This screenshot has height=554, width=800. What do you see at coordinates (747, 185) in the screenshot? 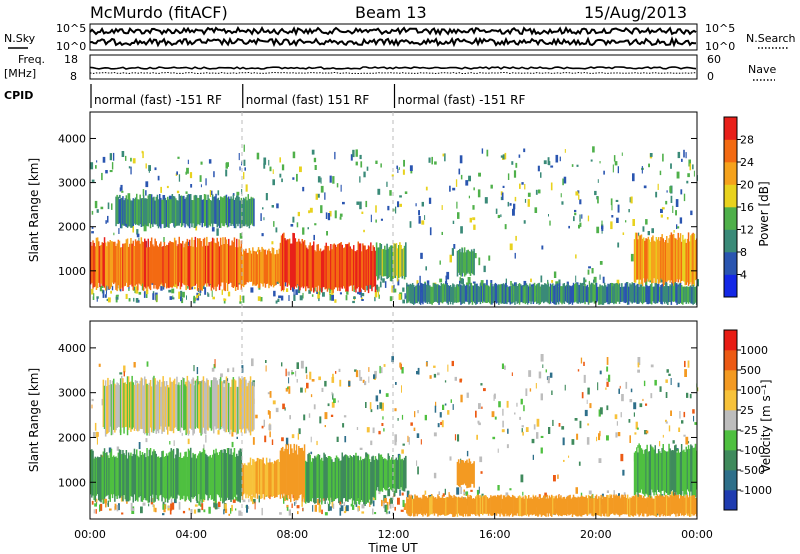
I see `colorbar-tick-label: 20` at bounding box center [747, 185].